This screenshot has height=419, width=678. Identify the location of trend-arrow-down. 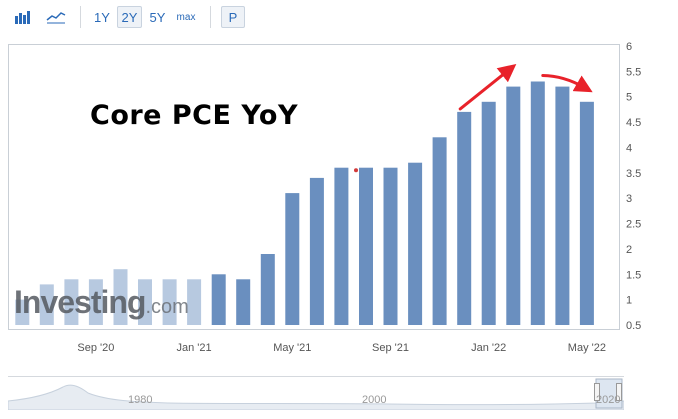
(567, 83).